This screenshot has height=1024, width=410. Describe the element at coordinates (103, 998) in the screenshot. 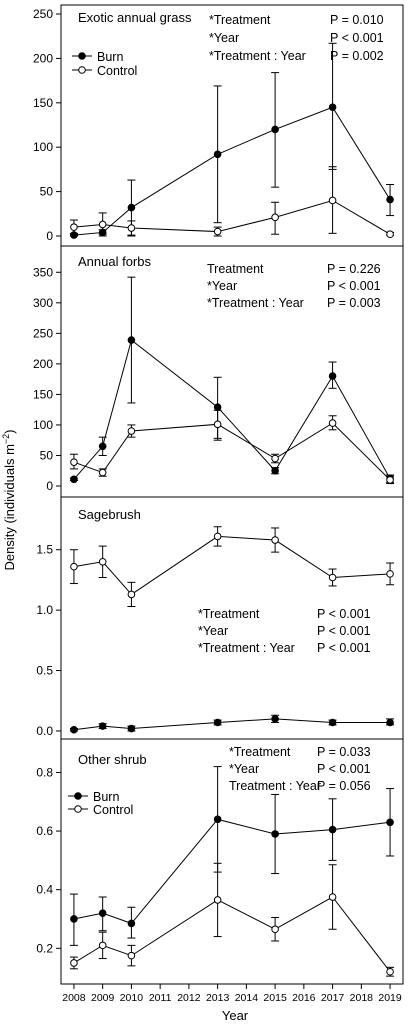

I see `x-tick-label: 2009` at that location.